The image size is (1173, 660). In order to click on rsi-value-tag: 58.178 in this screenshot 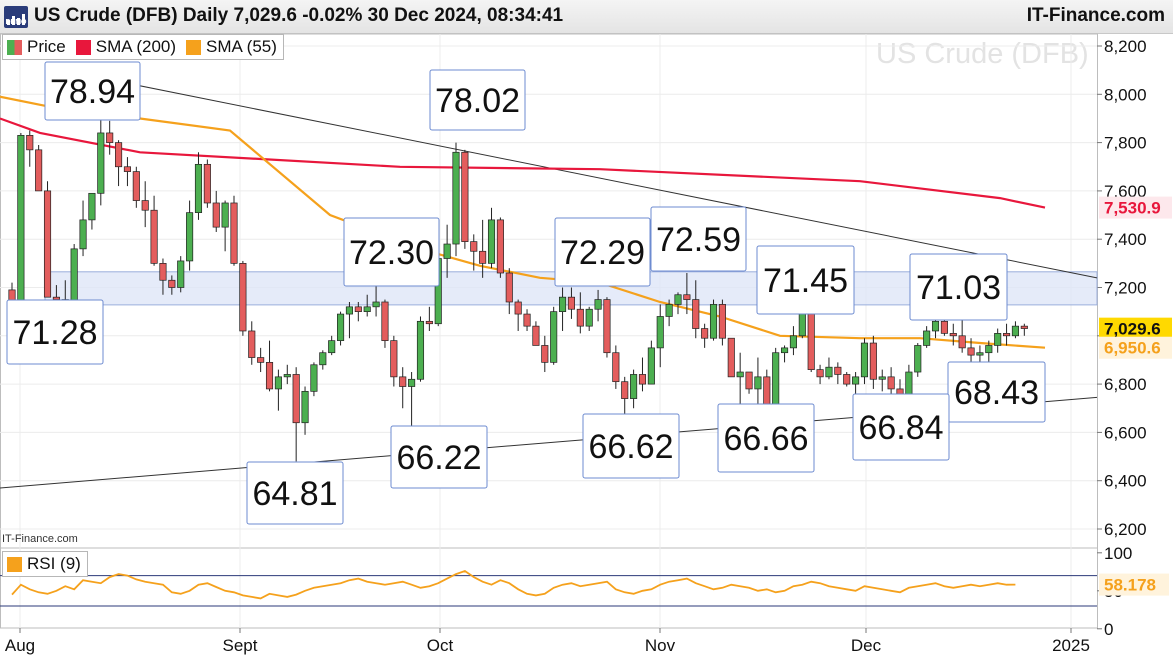, I will do `click(1130, 585)`.